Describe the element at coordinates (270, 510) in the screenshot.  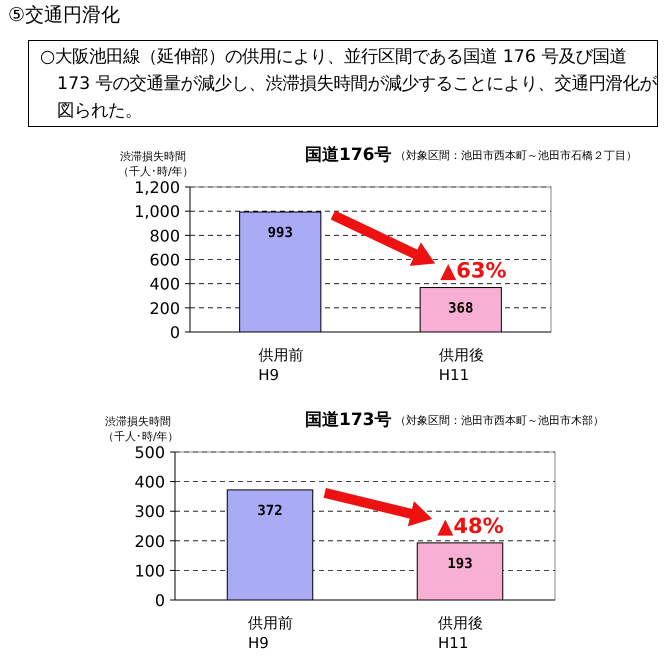
I see `data-label: 372` at that location.